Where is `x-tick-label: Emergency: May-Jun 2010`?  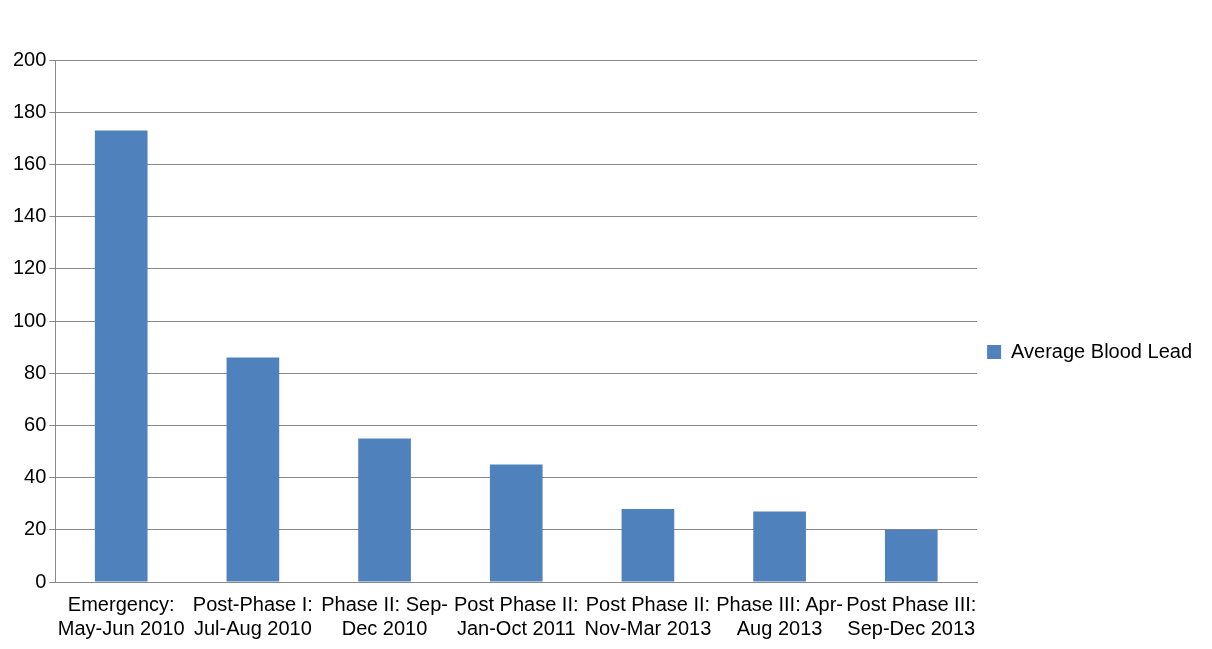
x-tick-label: Emergency: May-Jun 2010 is located at coordinates (121, 615).